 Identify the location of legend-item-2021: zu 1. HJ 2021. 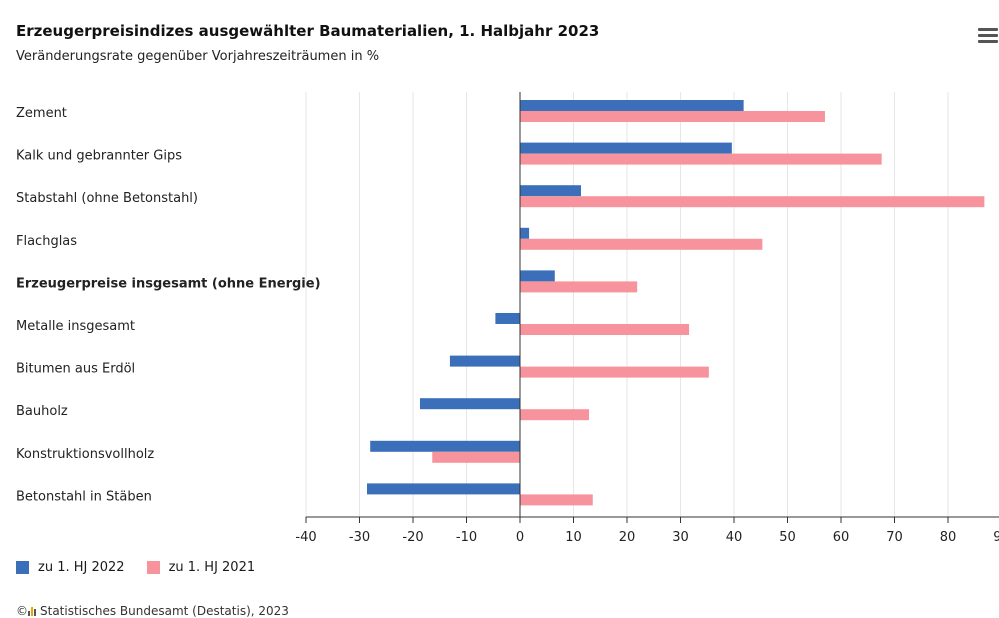
(201, 567).